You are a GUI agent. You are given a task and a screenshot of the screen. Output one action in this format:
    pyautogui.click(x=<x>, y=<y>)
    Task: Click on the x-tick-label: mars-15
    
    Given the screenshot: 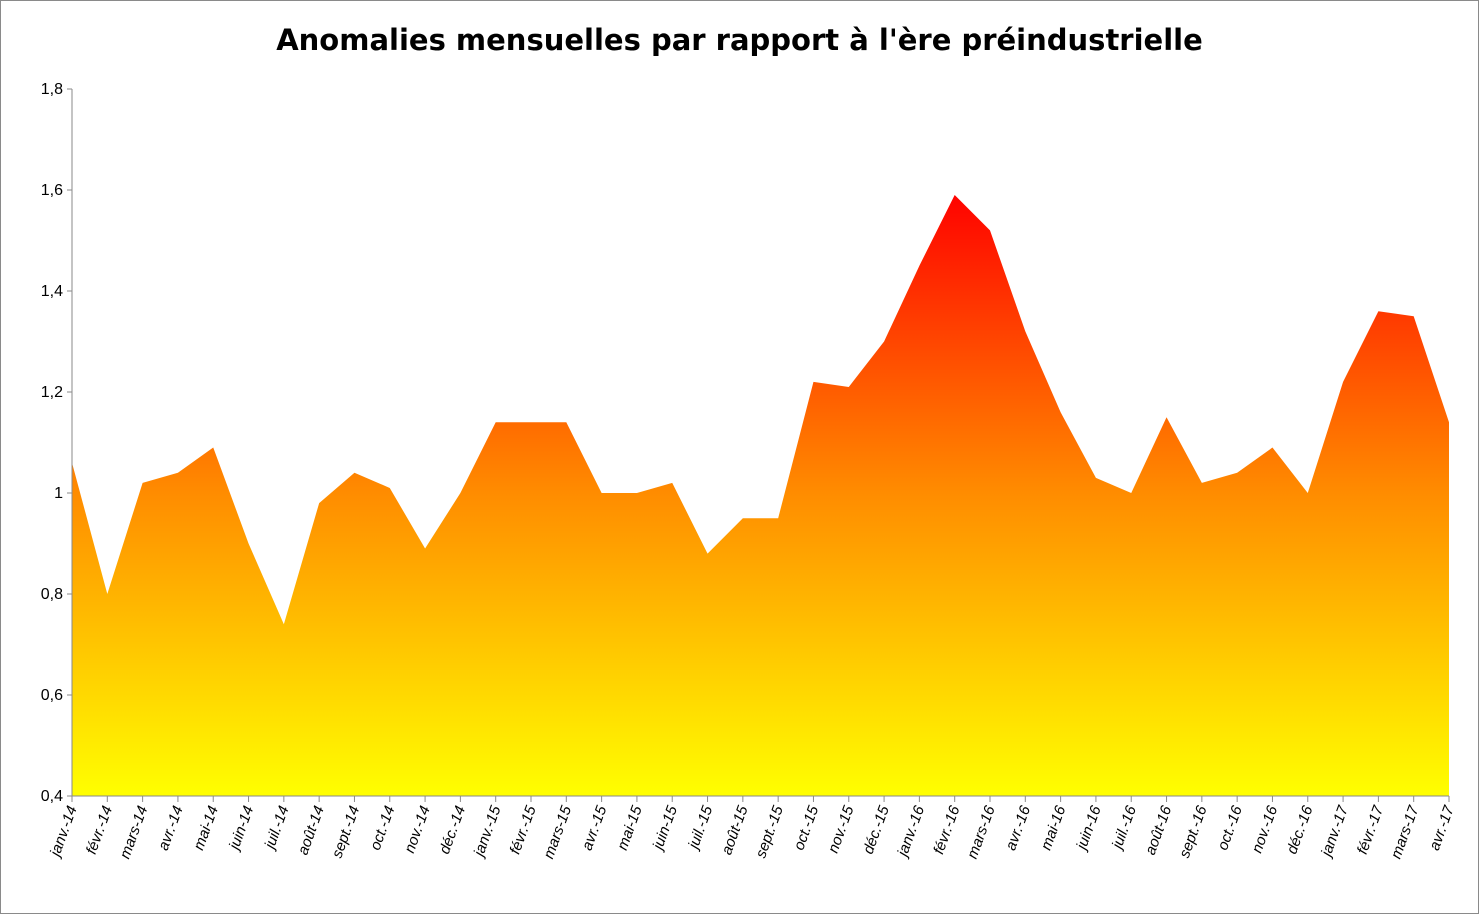 What is the action you would take?
    pyautogui.click(x=557, y=832)
    